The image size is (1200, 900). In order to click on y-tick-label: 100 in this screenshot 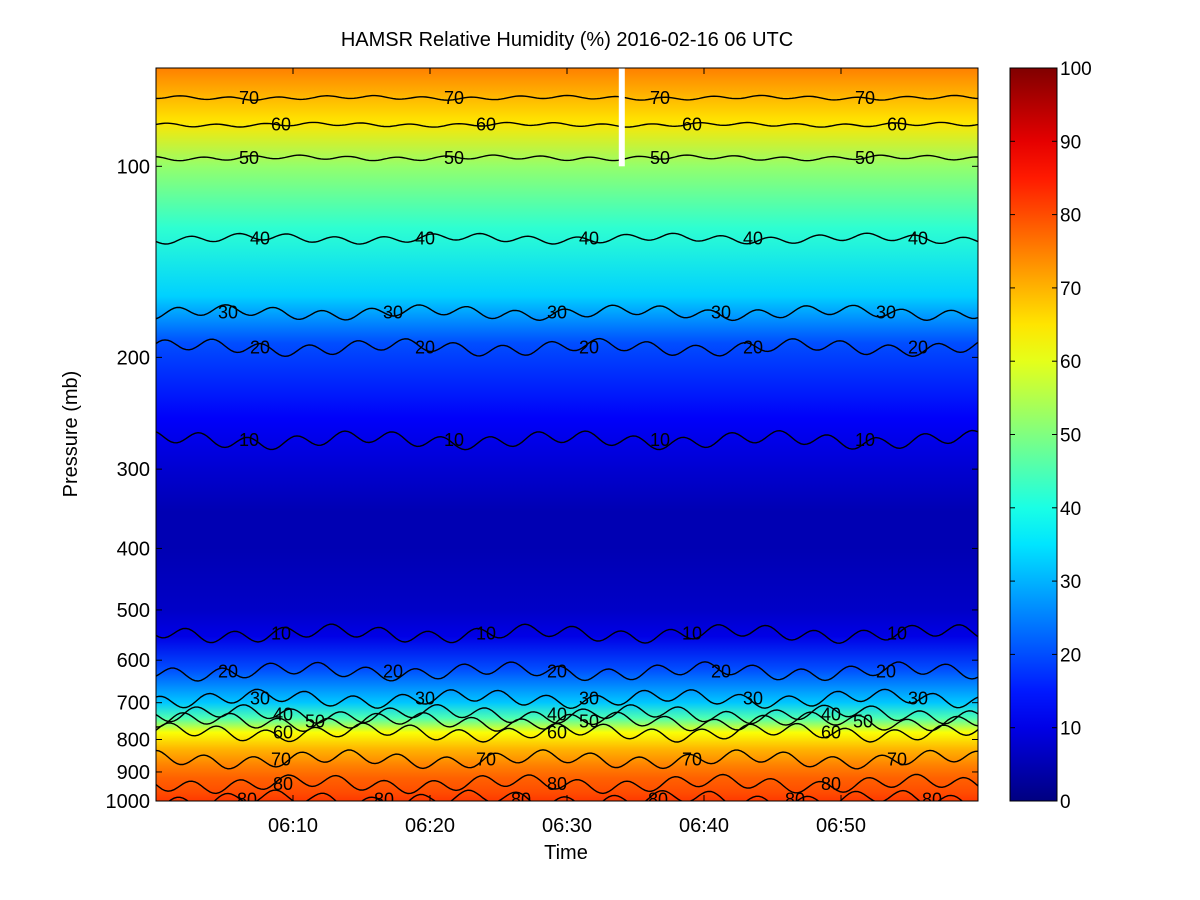, I will do `click(133, 167)`.